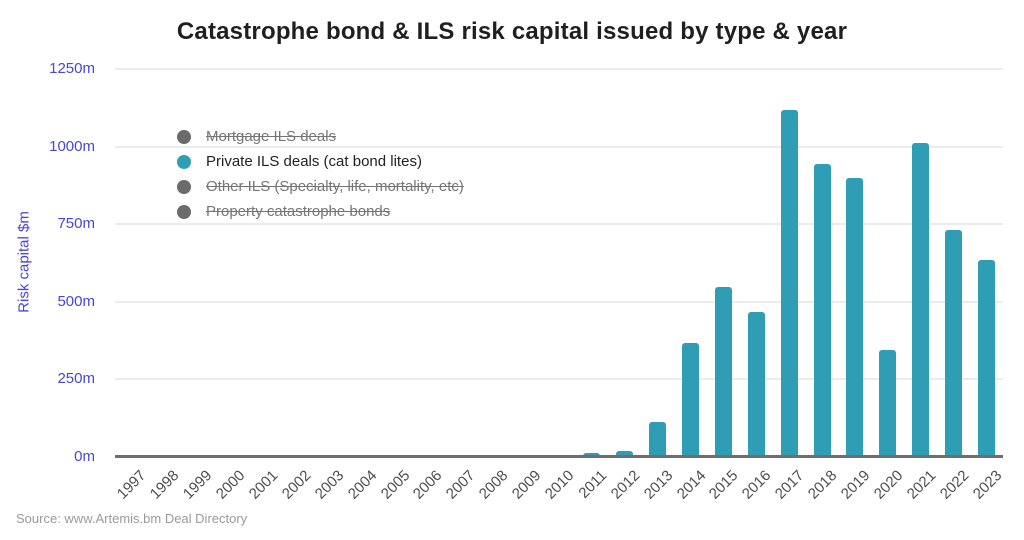 This screenshot has height=540, width=1024. What do you see at coordinates (854, 317) in the screenshot?
I see `bar-2019` at bounding box center [854, 317].